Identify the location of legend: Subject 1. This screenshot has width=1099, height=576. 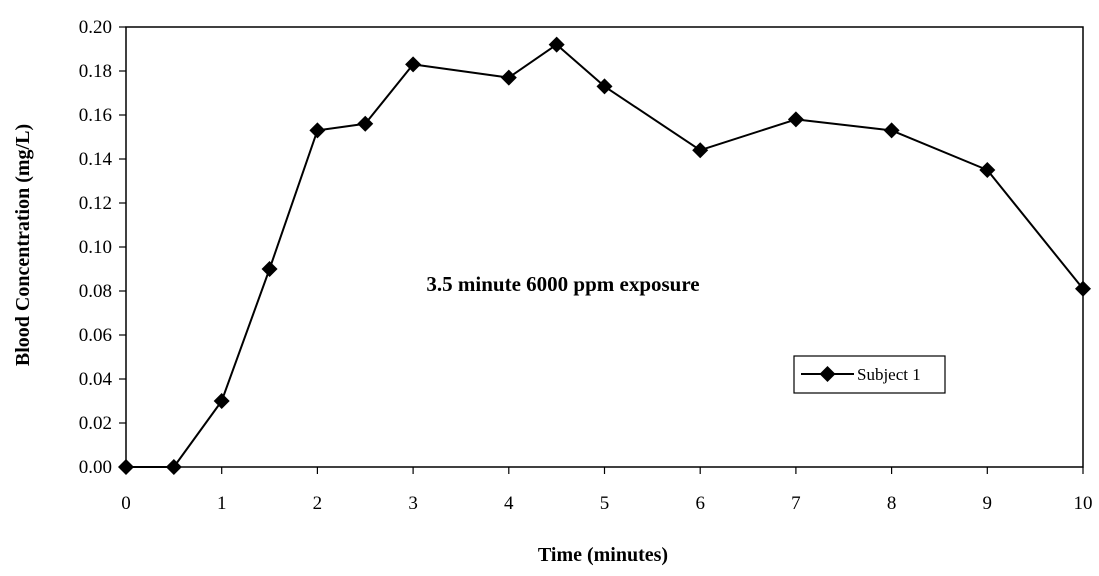
(869, 374).